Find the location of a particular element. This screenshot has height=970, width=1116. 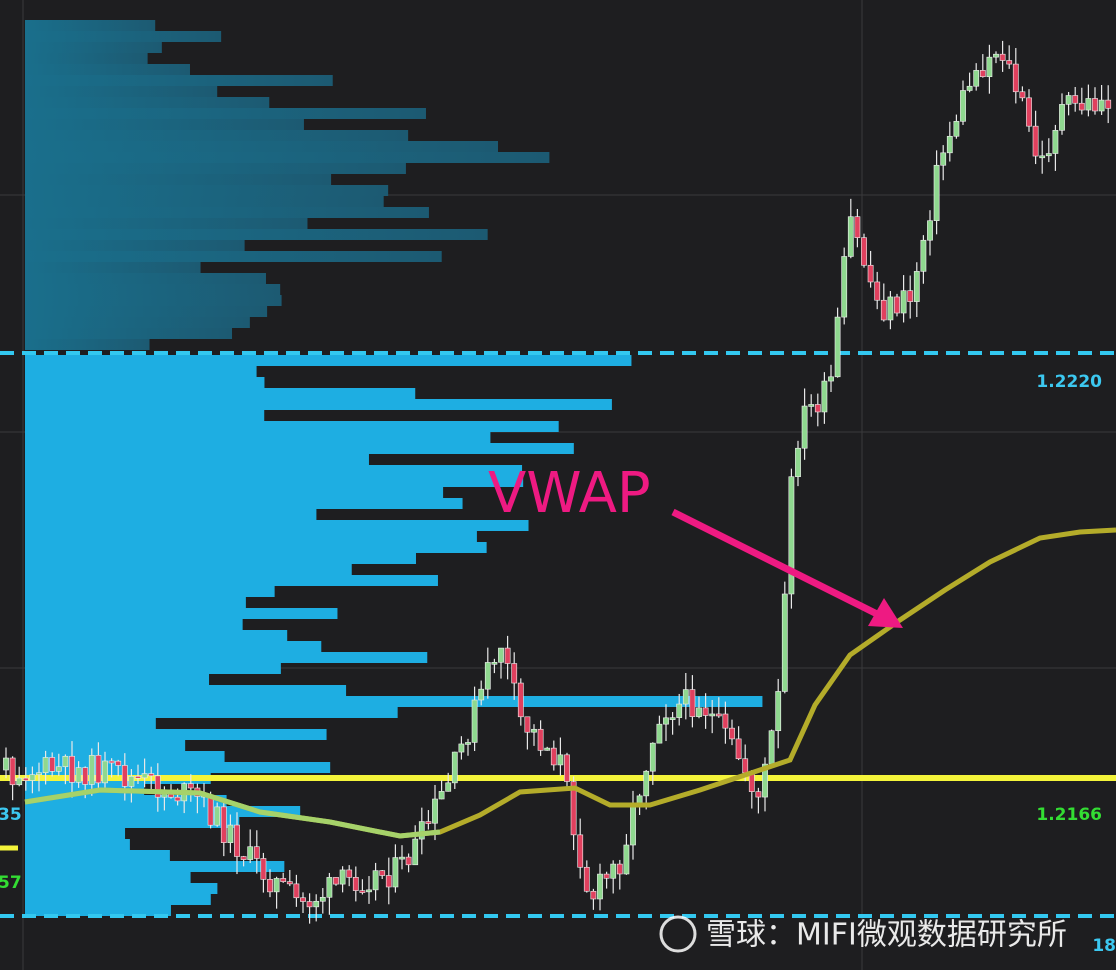

price-label: 1.2220 is located at coordinates (1069, 382).